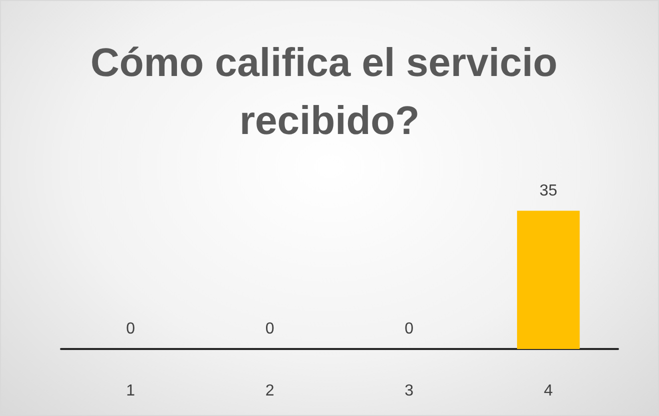  I want to click on x-tick-label: 1, so click(131, 391).